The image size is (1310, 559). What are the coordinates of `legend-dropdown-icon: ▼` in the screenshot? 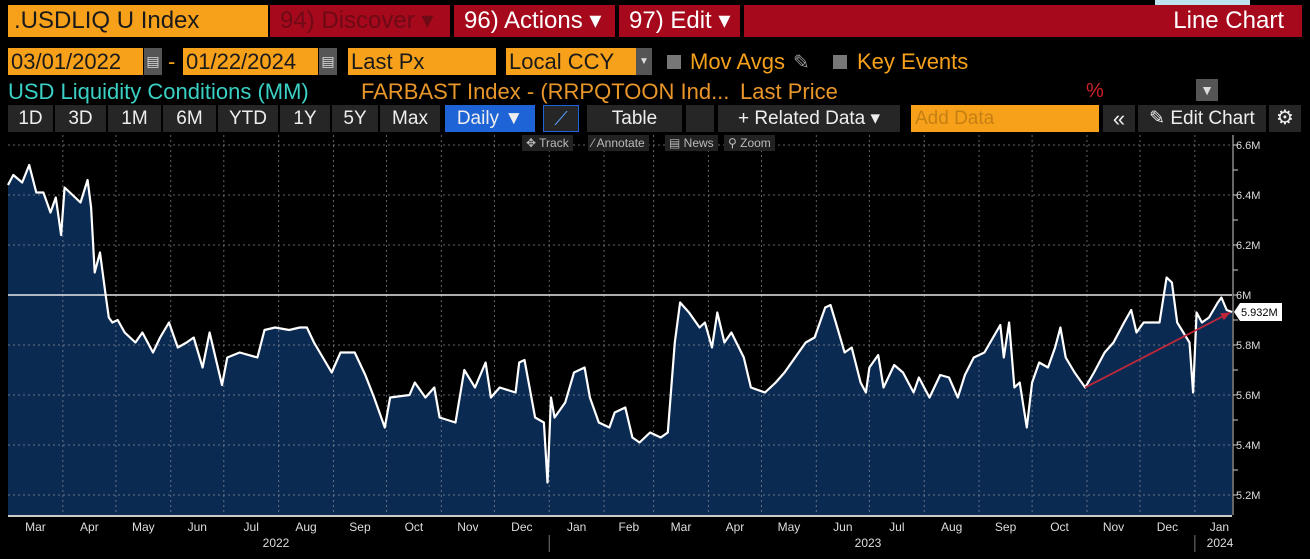 It's located at (1207, 90).